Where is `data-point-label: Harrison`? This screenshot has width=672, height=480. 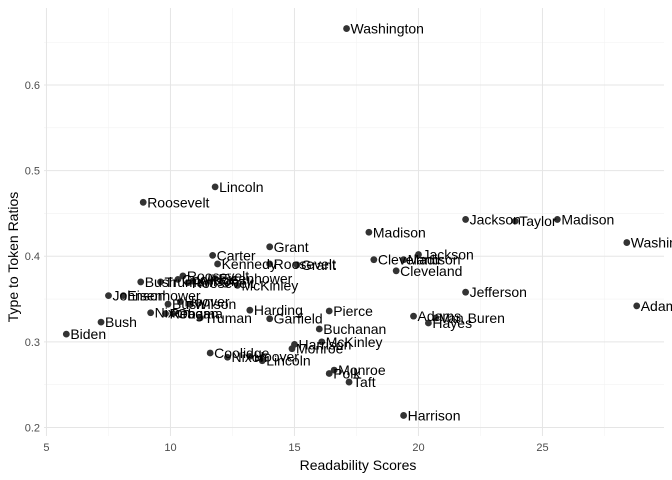 data-point-label: Harrison is located at coordinates (324, 344).